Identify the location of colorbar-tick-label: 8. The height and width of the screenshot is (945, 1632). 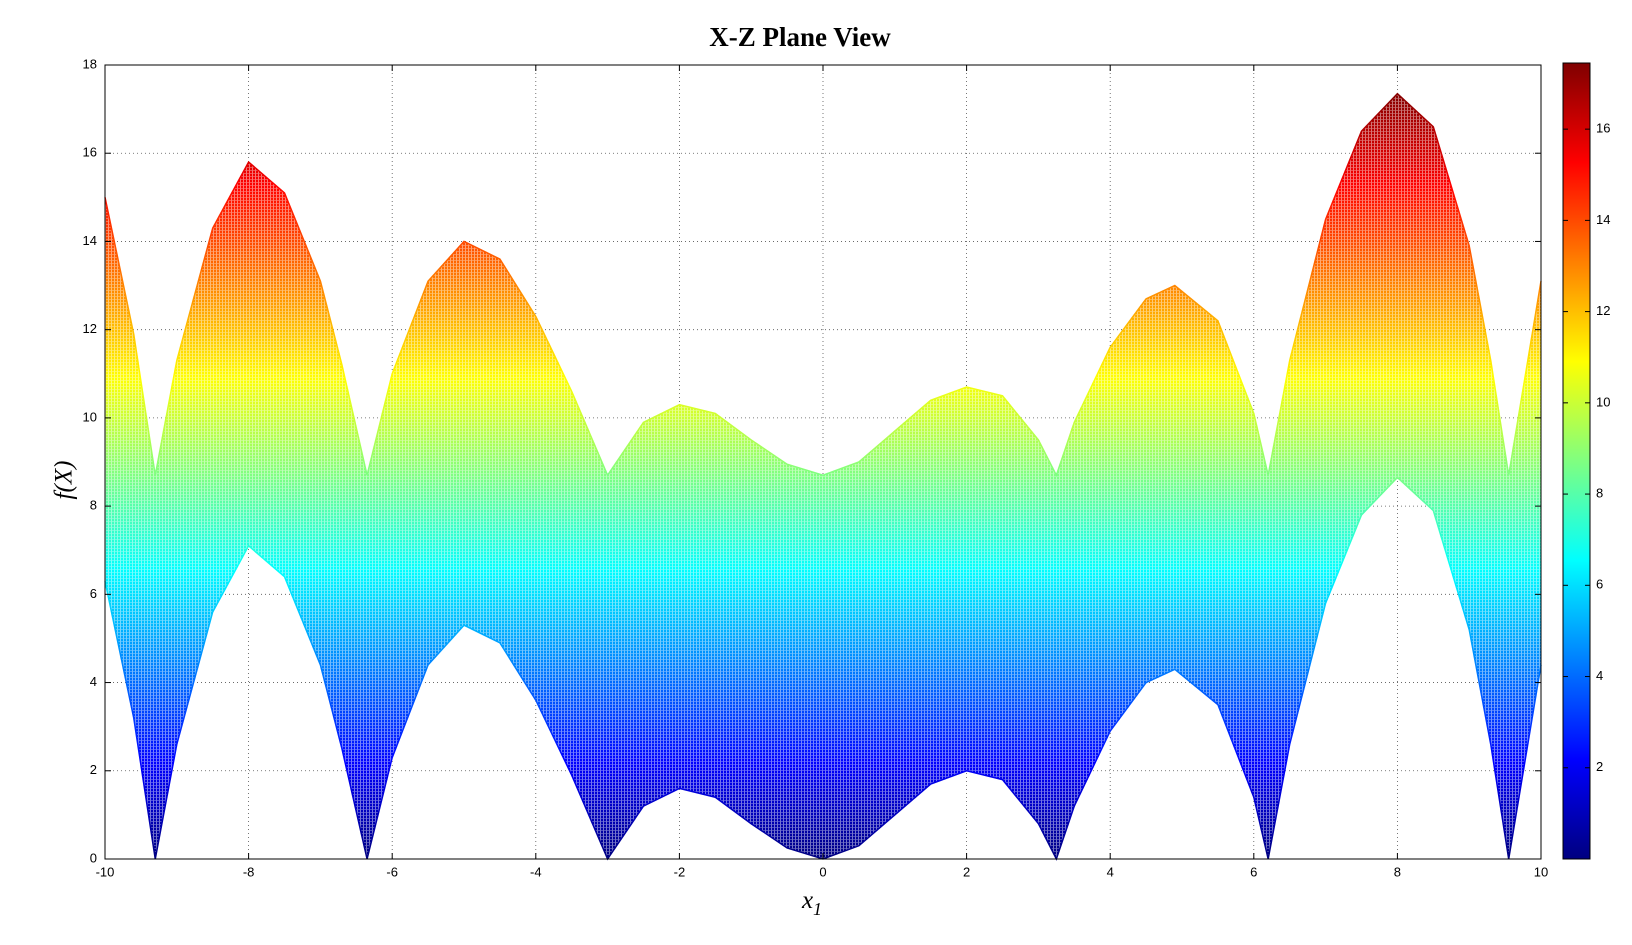
(1599, 493).